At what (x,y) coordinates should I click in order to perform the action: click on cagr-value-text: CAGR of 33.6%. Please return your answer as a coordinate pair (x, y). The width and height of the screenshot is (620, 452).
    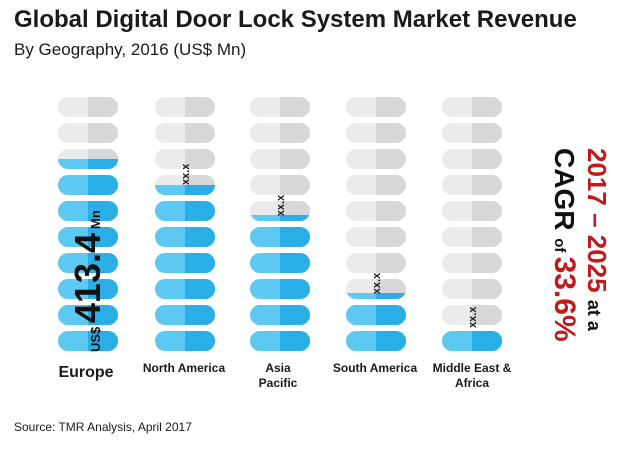
    Looking at the image, I should click on (564, 245).